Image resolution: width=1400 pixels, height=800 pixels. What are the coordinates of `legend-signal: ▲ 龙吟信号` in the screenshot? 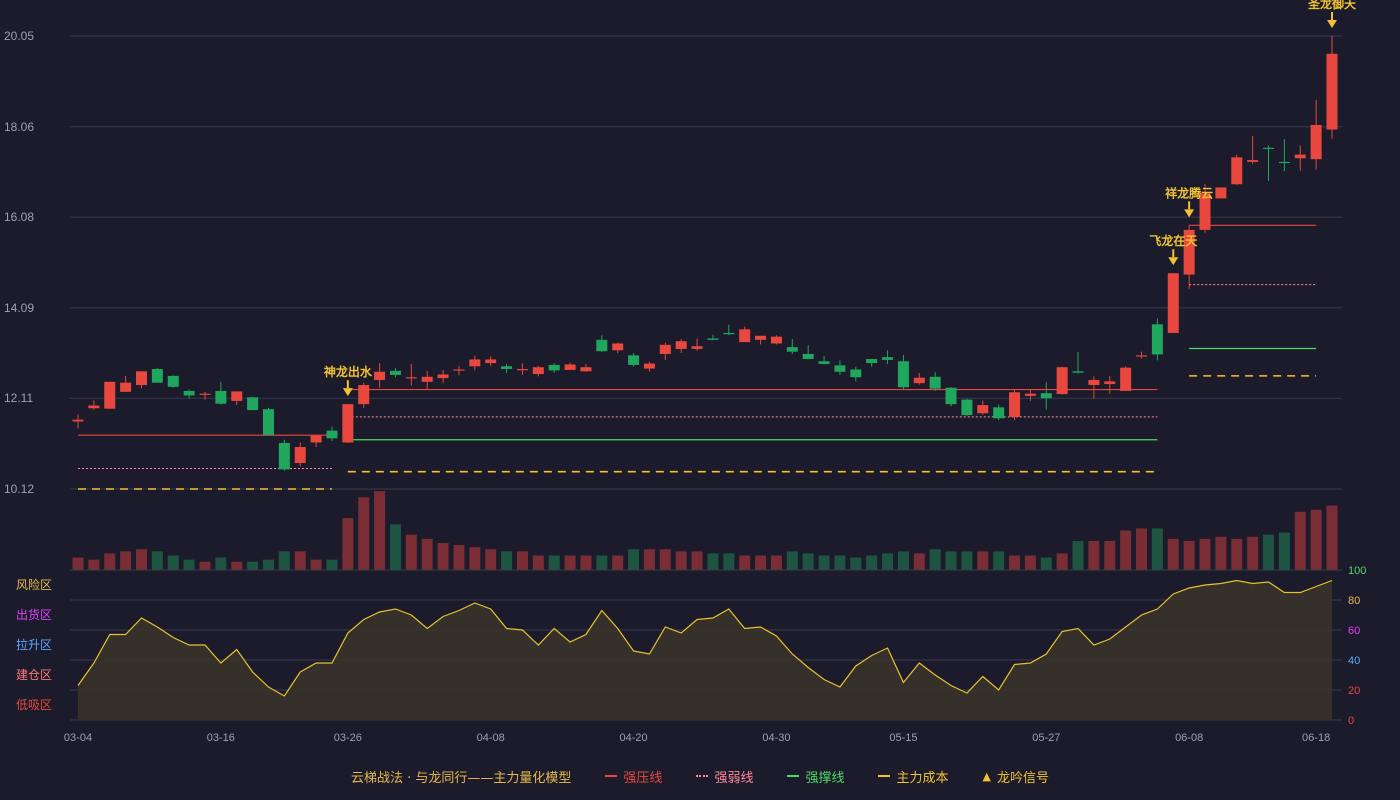 It's located at (1015, 777).